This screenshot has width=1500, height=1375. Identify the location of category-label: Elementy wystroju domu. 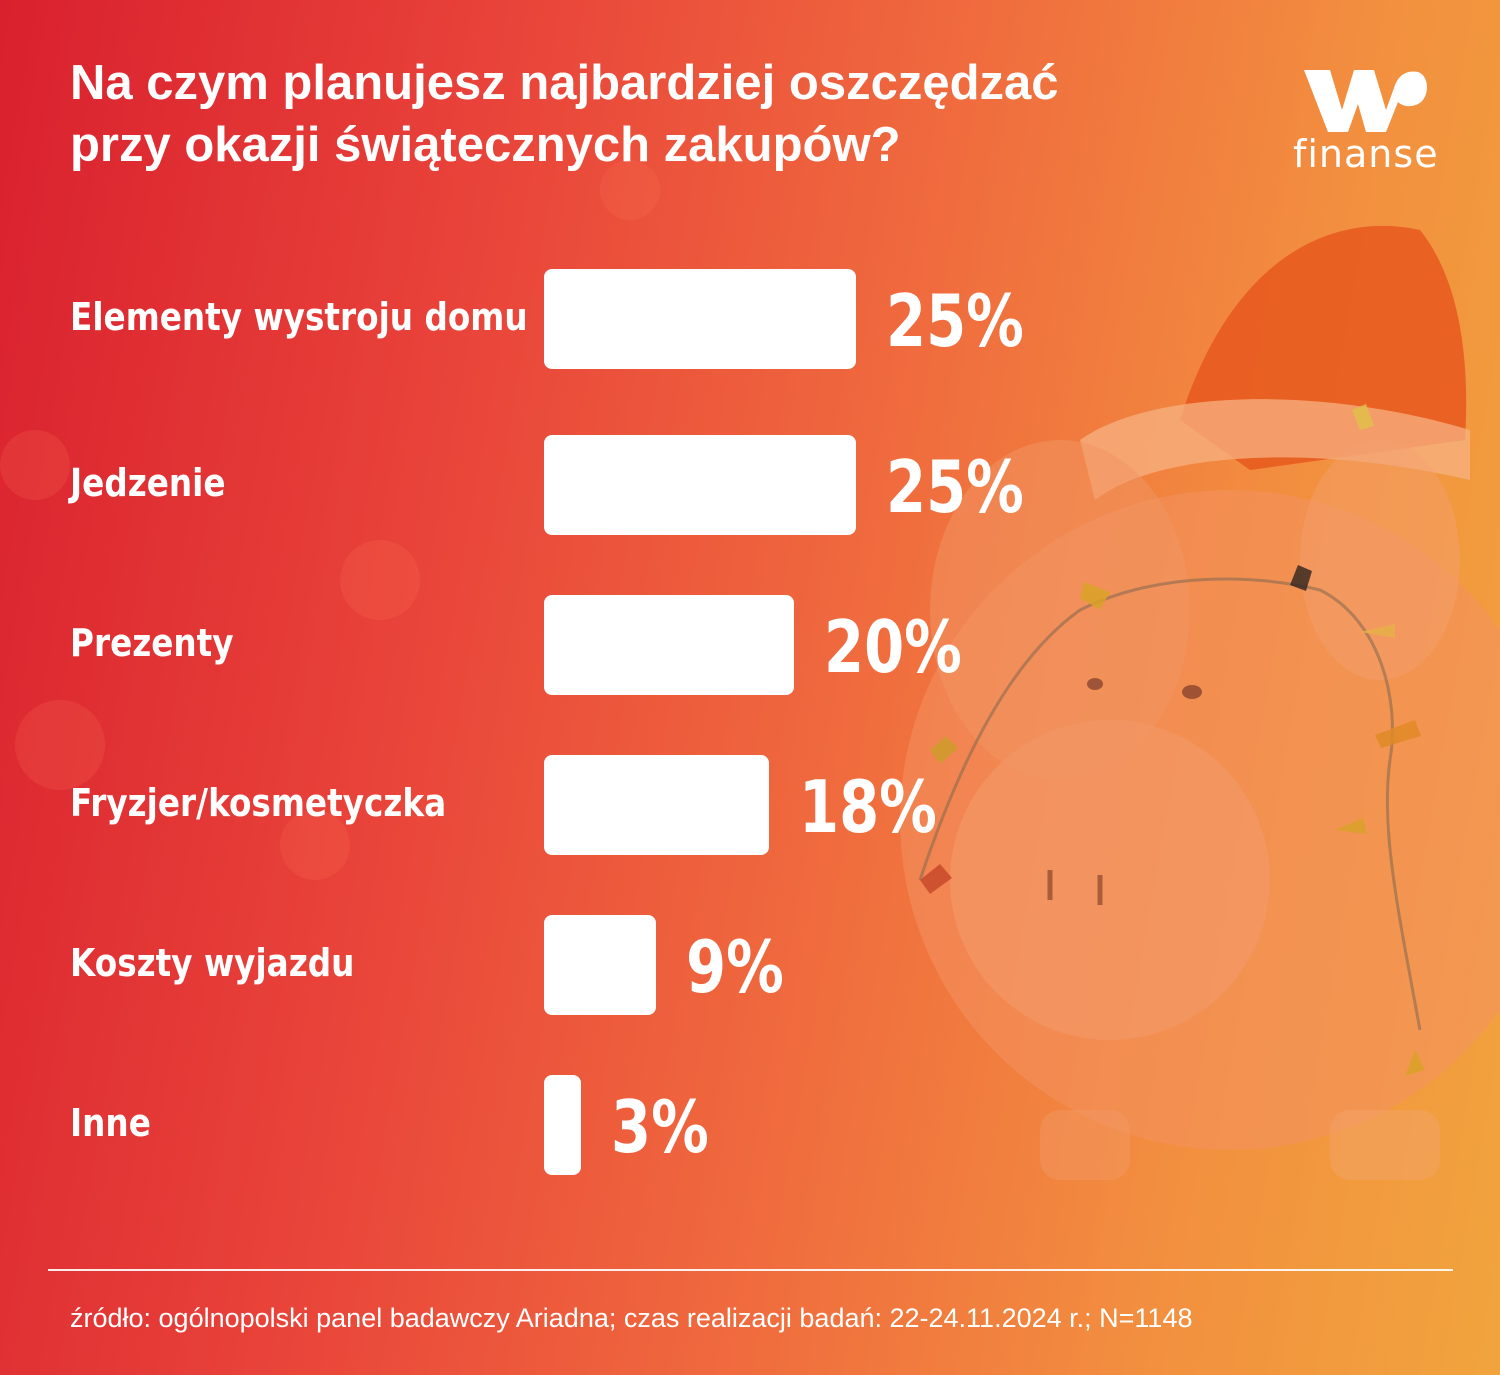
(299, 317).